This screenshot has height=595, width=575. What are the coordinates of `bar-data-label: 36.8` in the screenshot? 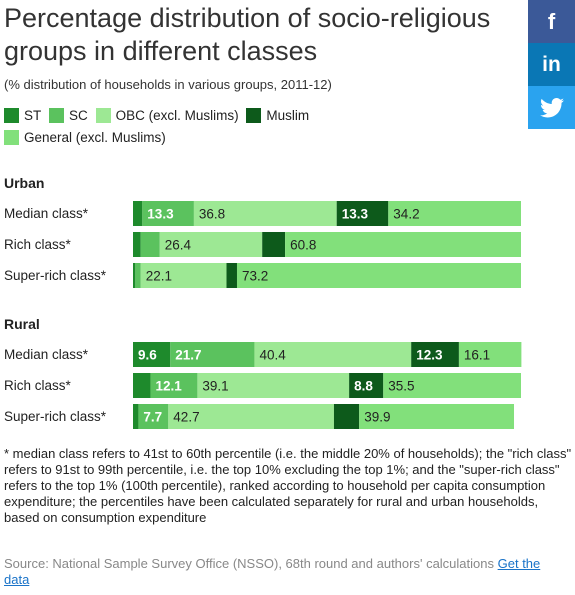 It's located at (212, 214).